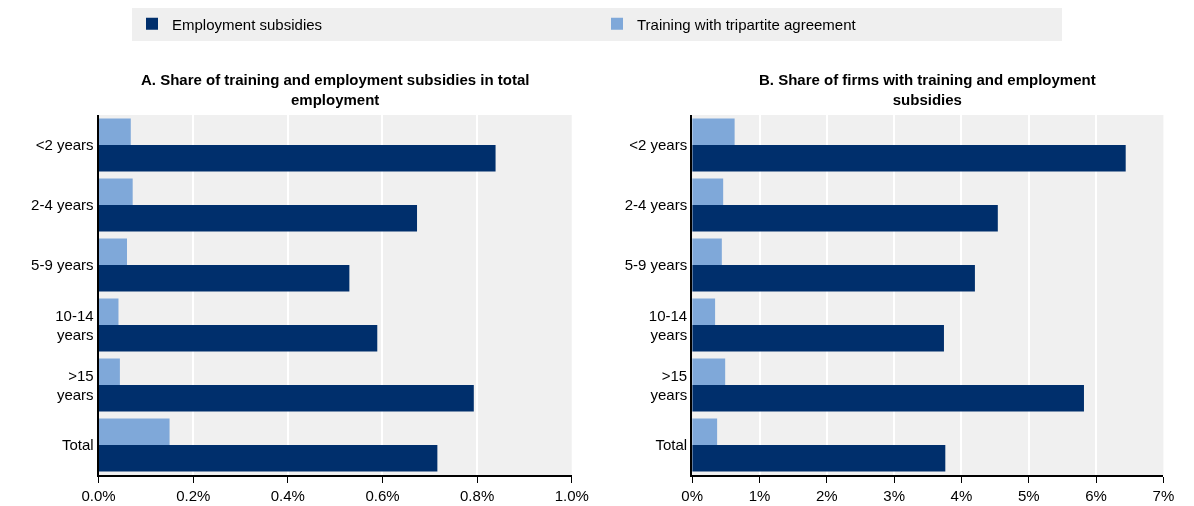 The height and width of the screenshot is (506, 1194). I want to click on x-tick-label: 1.0%, so click(571, 495).